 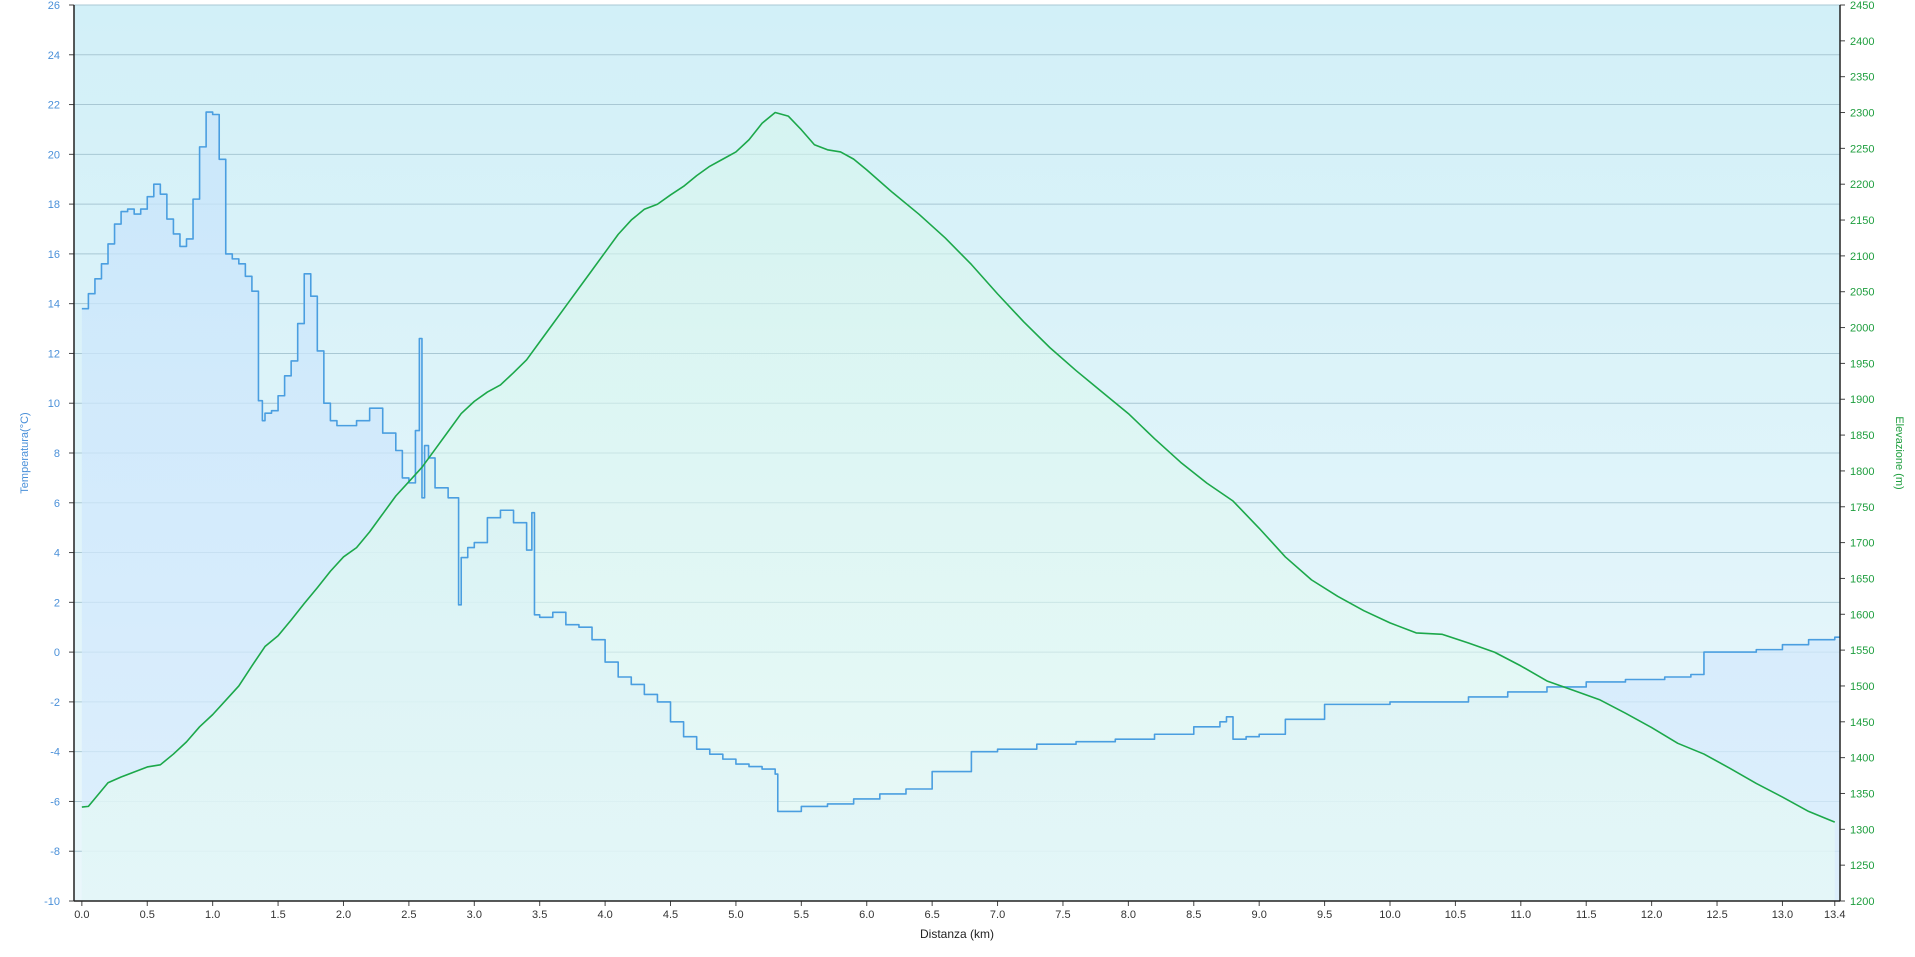 I want to click on x-tick-label: 12.5, so click(x=1716, y=915).